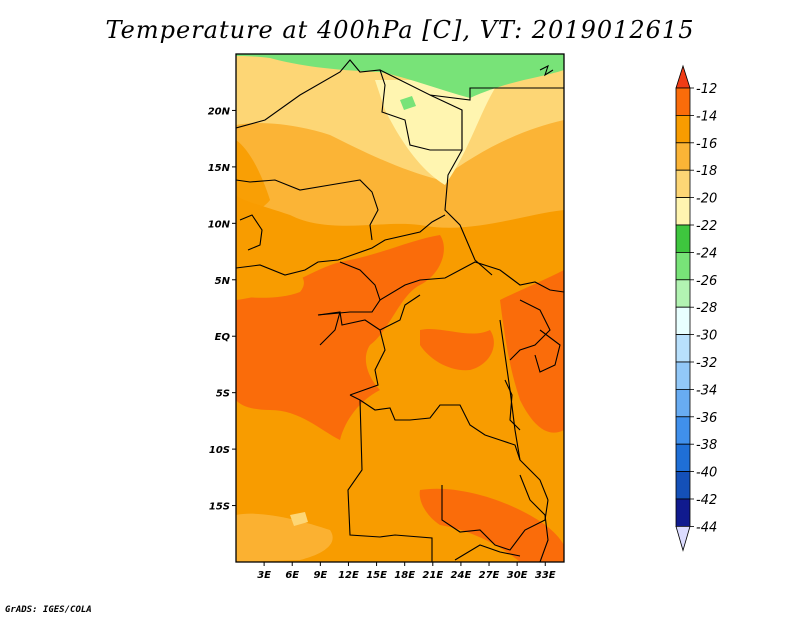 The image size is (800, 618). I want to click on longitude-axis: 3E 6E 9E 12E 15E 18E 21E 24E 27E 30E 33E, so click(406, 571).